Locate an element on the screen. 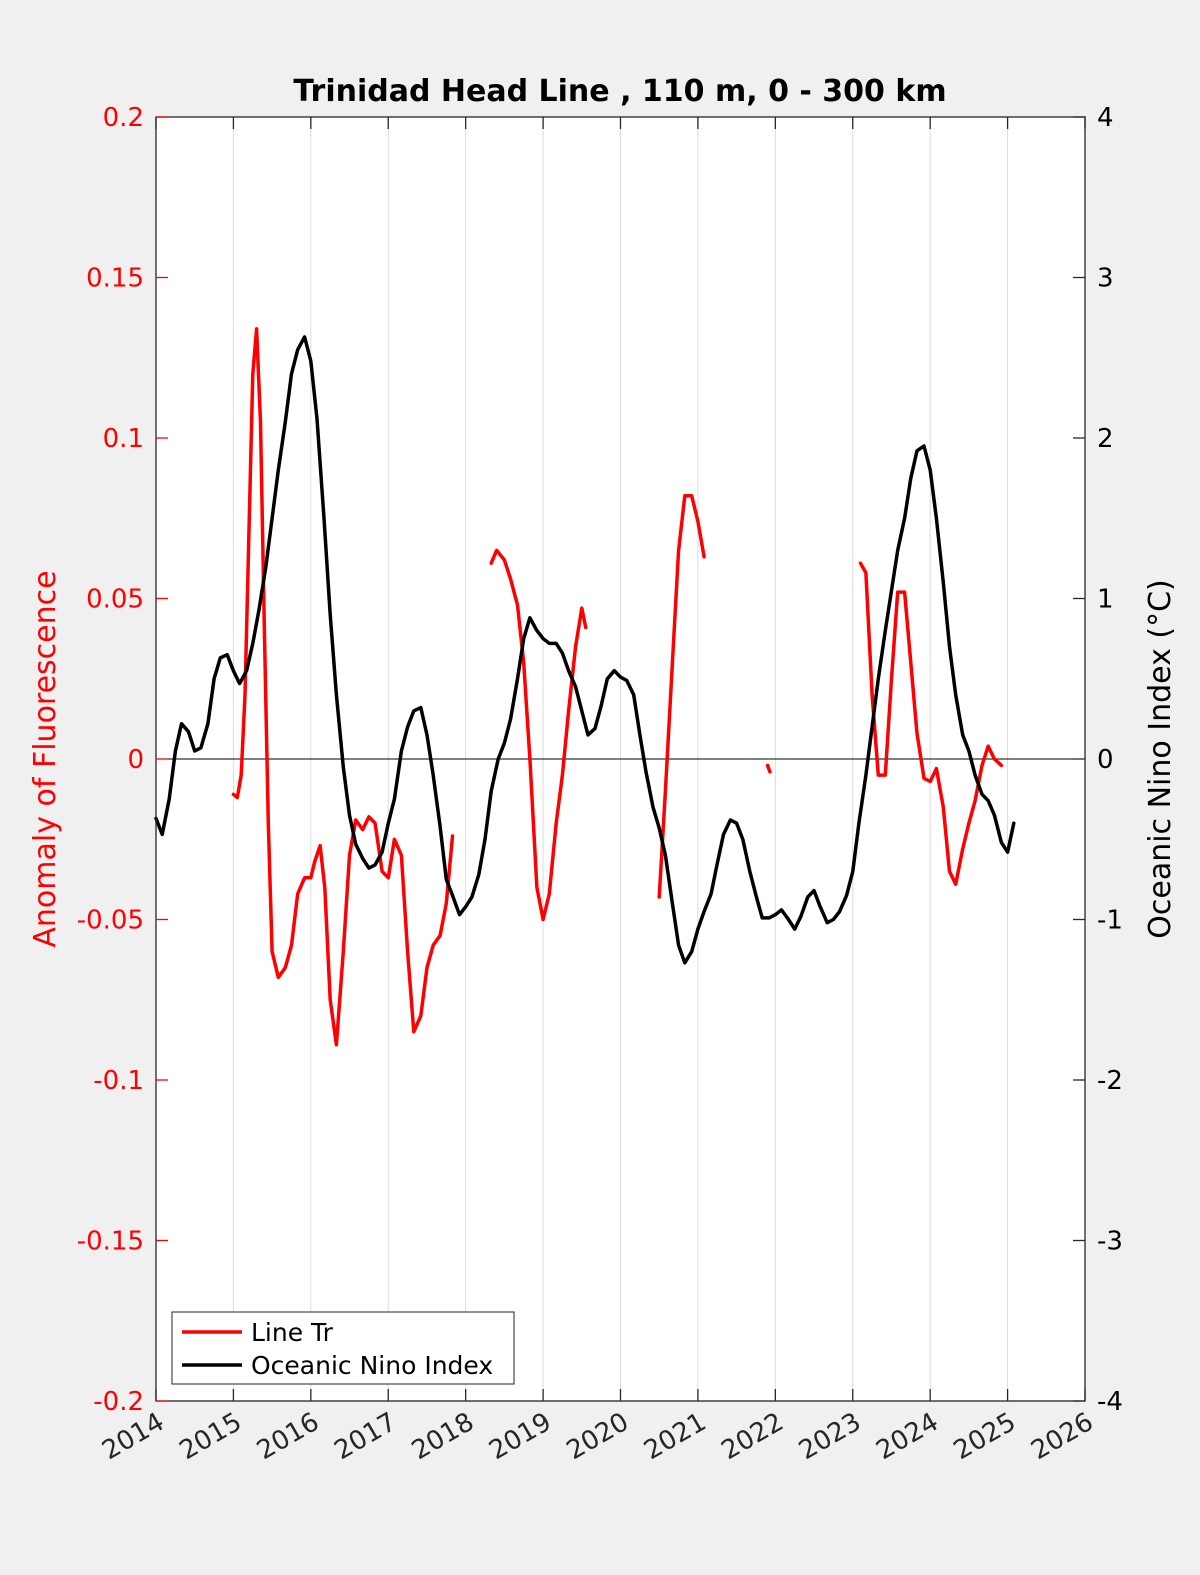 The image size is (1200, 1575). y-right-tick-label: 3 is located at coordinates (1105, 279).